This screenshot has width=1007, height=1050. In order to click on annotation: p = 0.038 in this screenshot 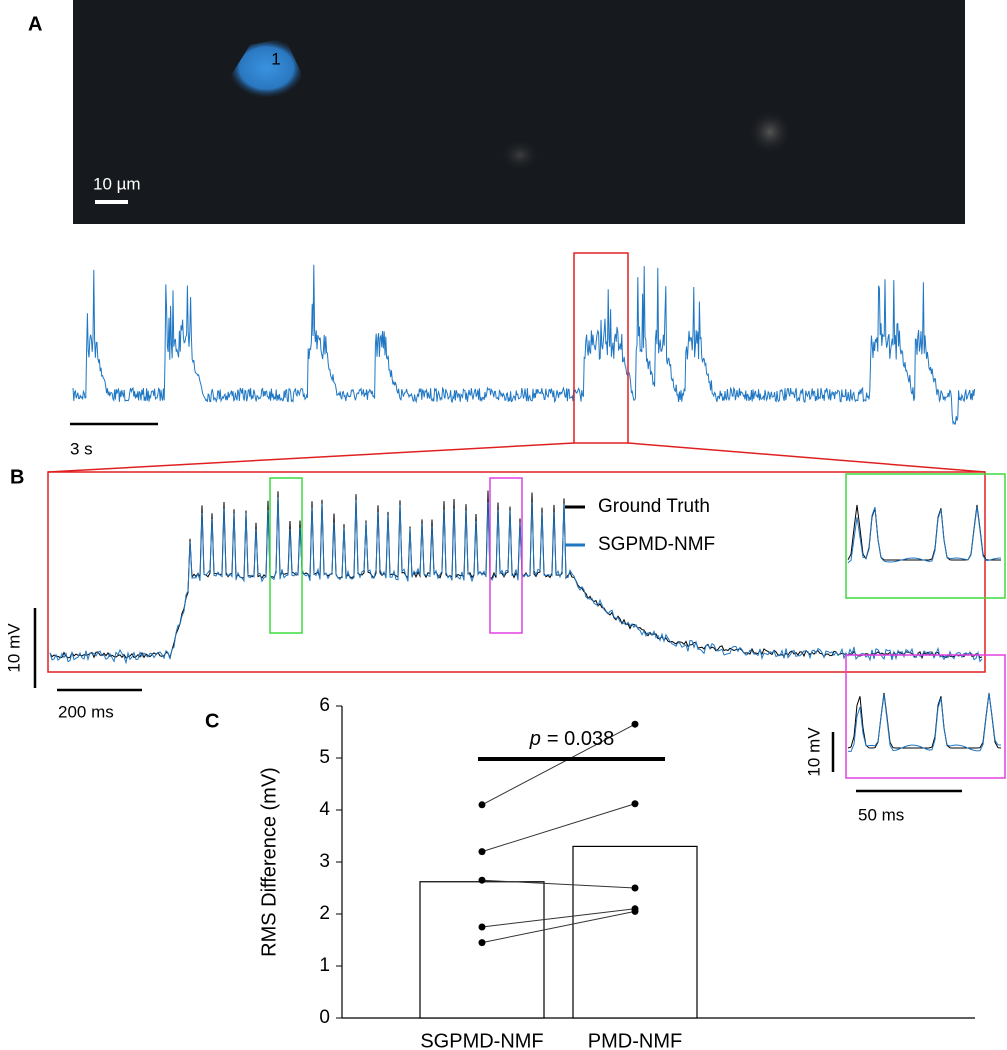, I will do `click(571, 739)`.